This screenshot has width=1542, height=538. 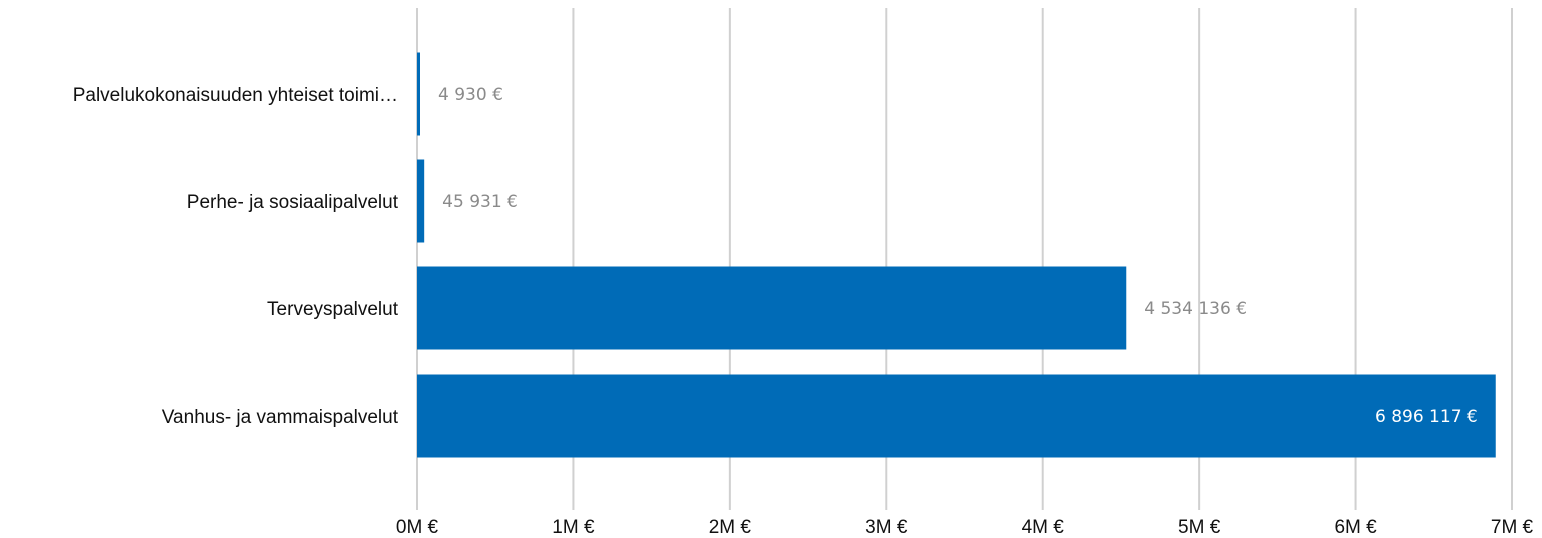 I want to click on x-tick-label: 2M €, so click(x=730, y=527).